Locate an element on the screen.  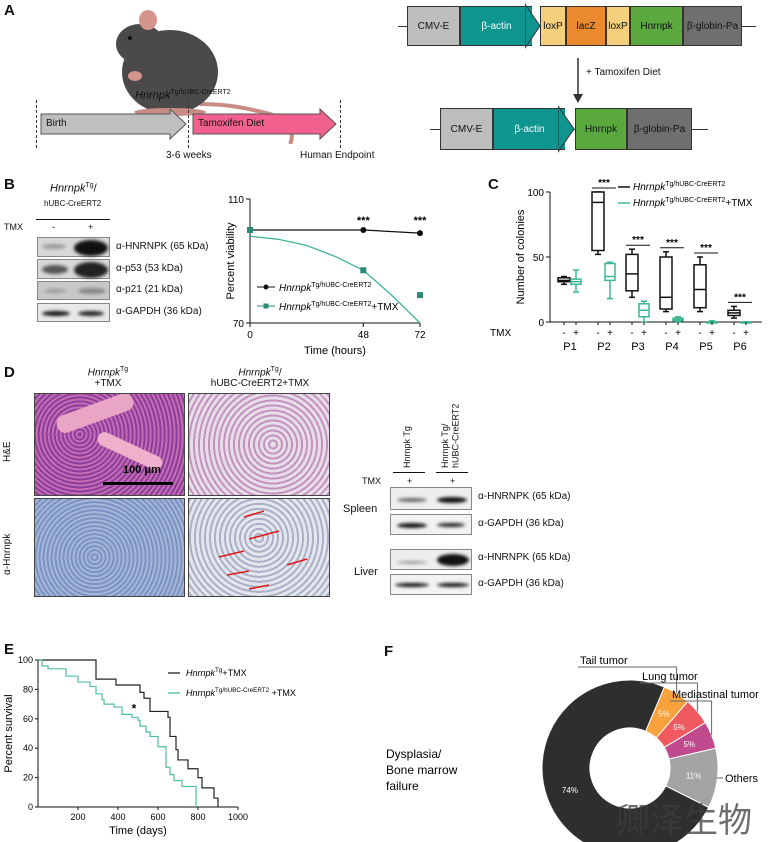
slice-label-dysplasia: Bone marrow is located at coordinates (422, 770).